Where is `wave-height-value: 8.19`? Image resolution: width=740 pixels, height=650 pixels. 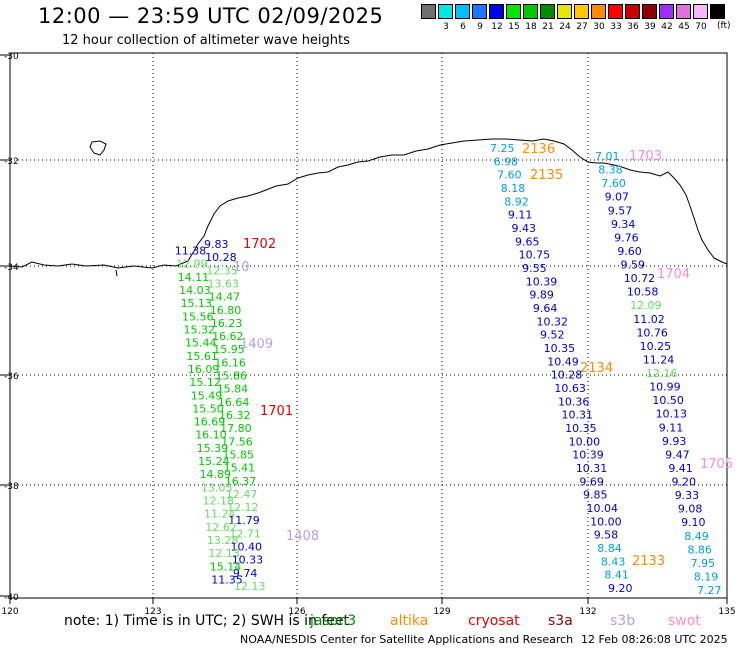
wave-height-value: 8.19 is located at coordinates (706, 576).